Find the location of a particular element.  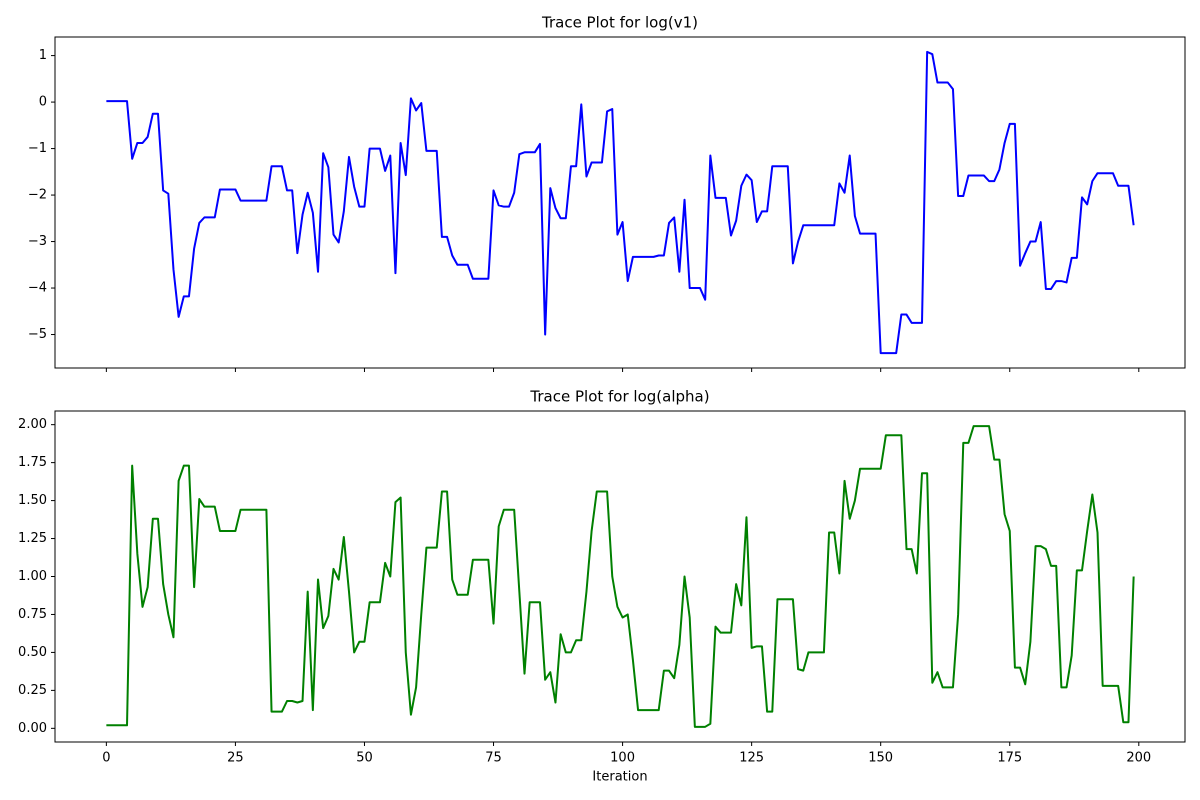

y-tick-label: 1 is located at coordinates (43, 55).